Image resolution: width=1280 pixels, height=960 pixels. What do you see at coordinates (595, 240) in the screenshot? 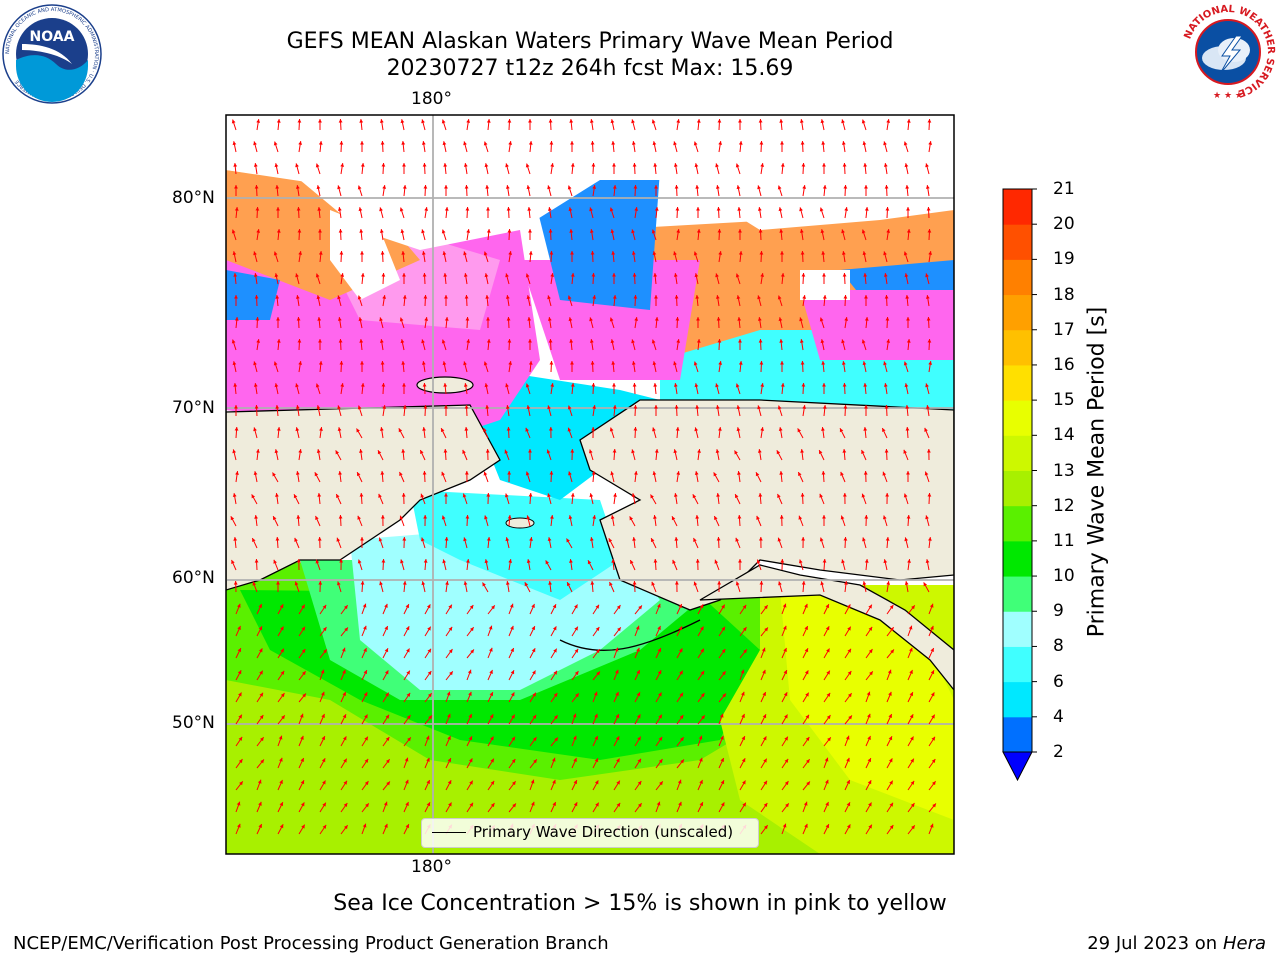
I see `ice-region-blue-north` at bounding box center [595, 240].